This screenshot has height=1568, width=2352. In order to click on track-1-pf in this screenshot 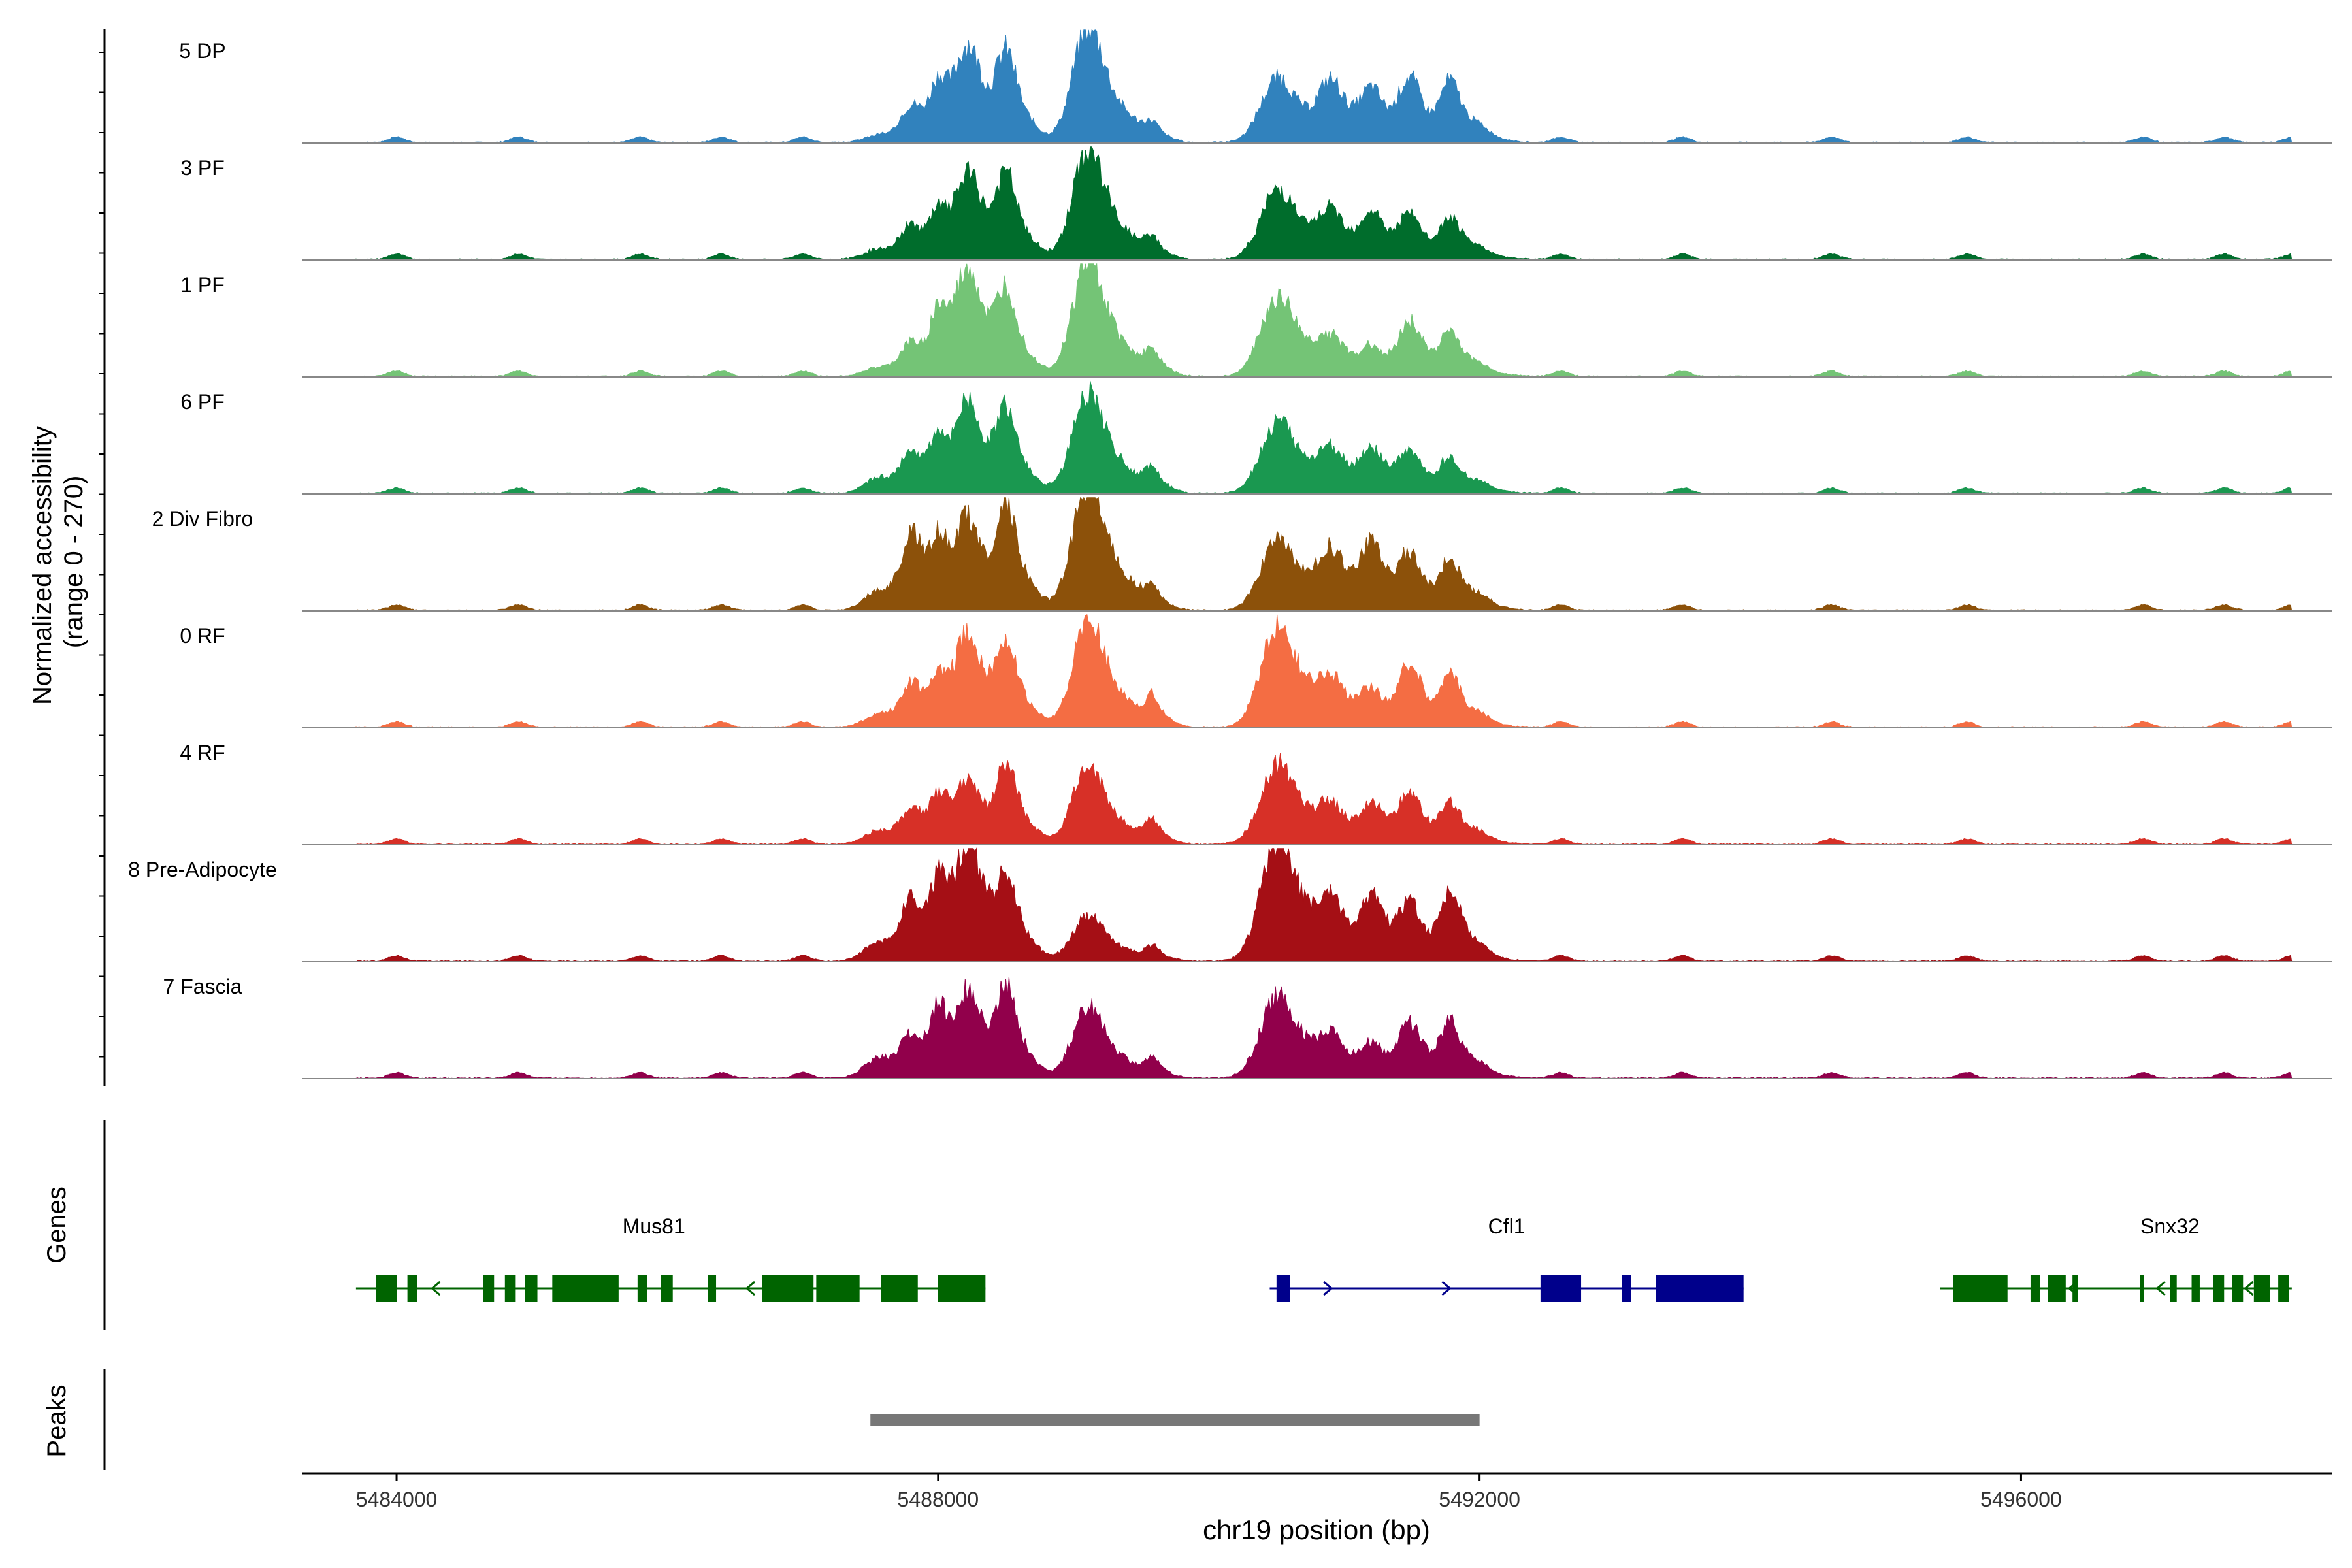, I will do `click(1317, 320)`.